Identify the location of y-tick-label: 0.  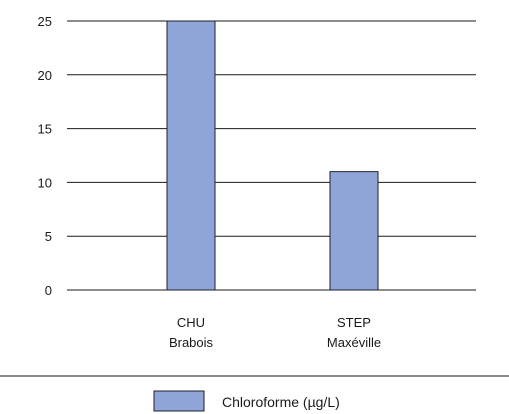
(48, 290).